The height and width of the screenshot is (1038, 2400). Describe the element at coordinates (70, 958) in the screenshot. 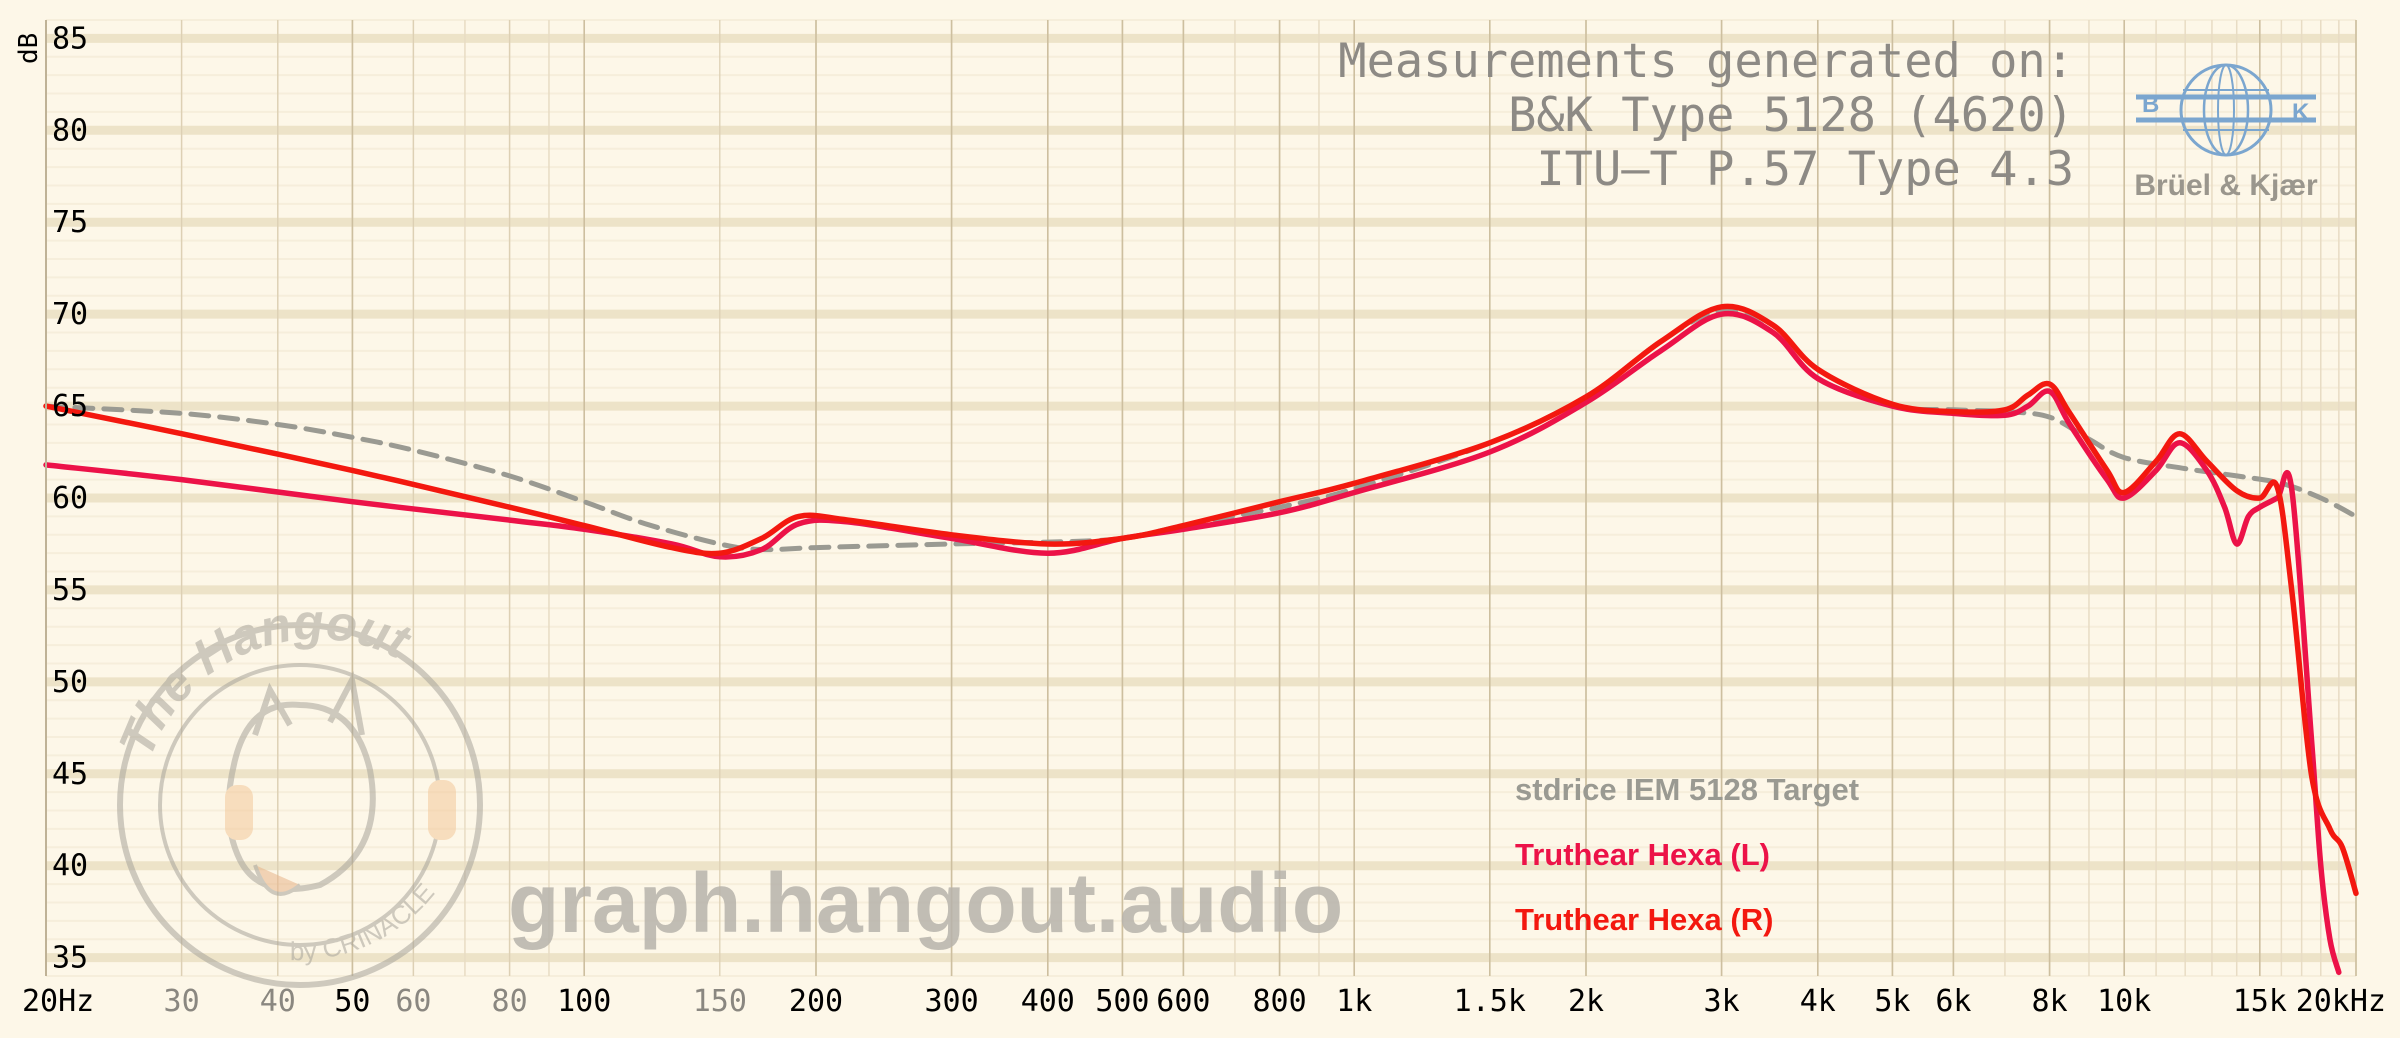

I see `y-tick-label: 35` at that location.